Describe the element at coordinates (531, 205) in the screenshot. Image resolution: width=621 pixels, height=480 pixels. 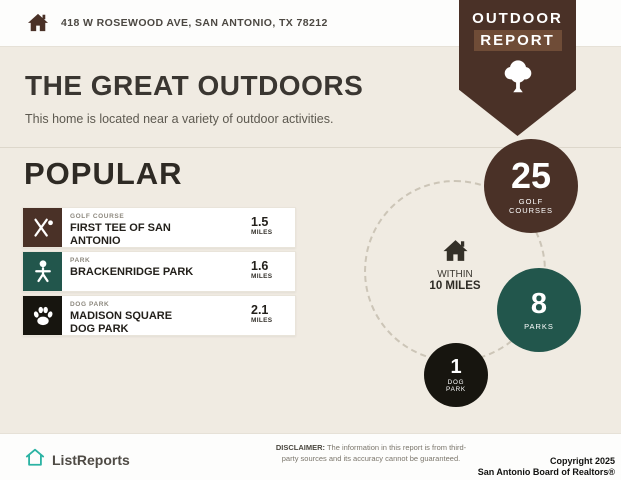
I see `stat-label: GOLF COURSES` at that location.